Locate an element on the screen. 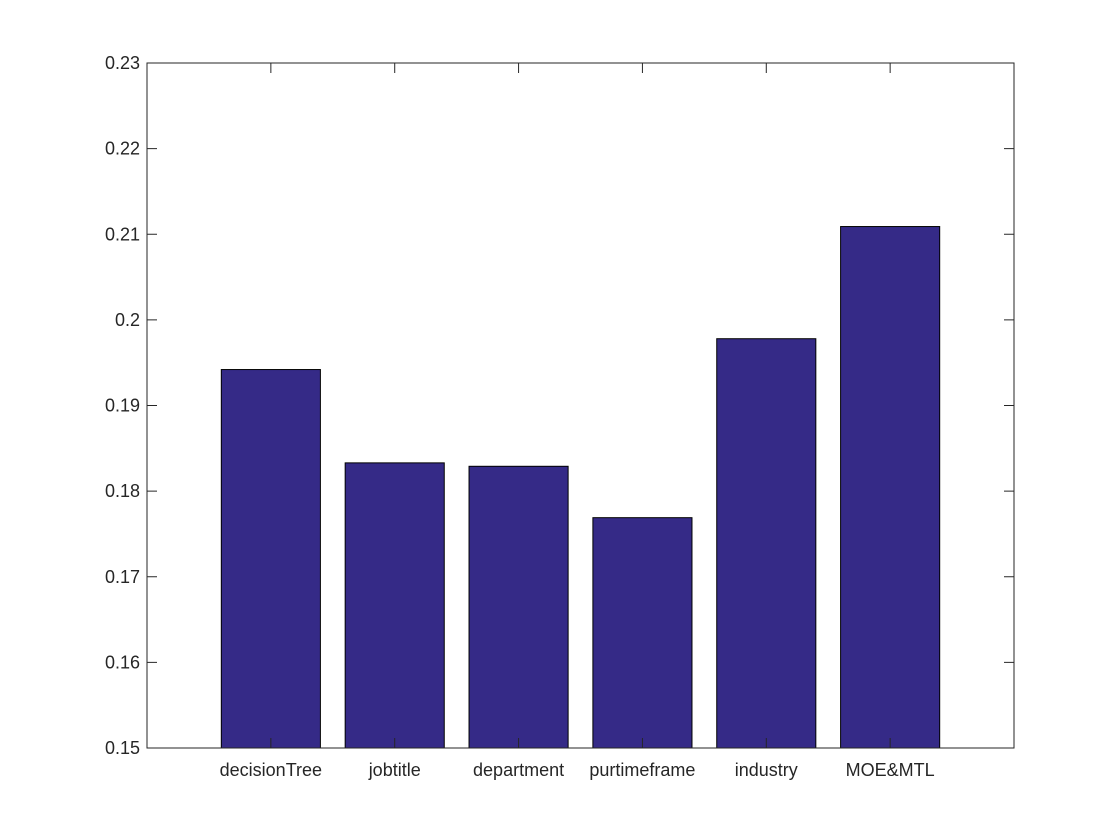 Image resolution: width=1120 pixels, height=840 pixels. bar-industry is located at coordinates (766, 543).